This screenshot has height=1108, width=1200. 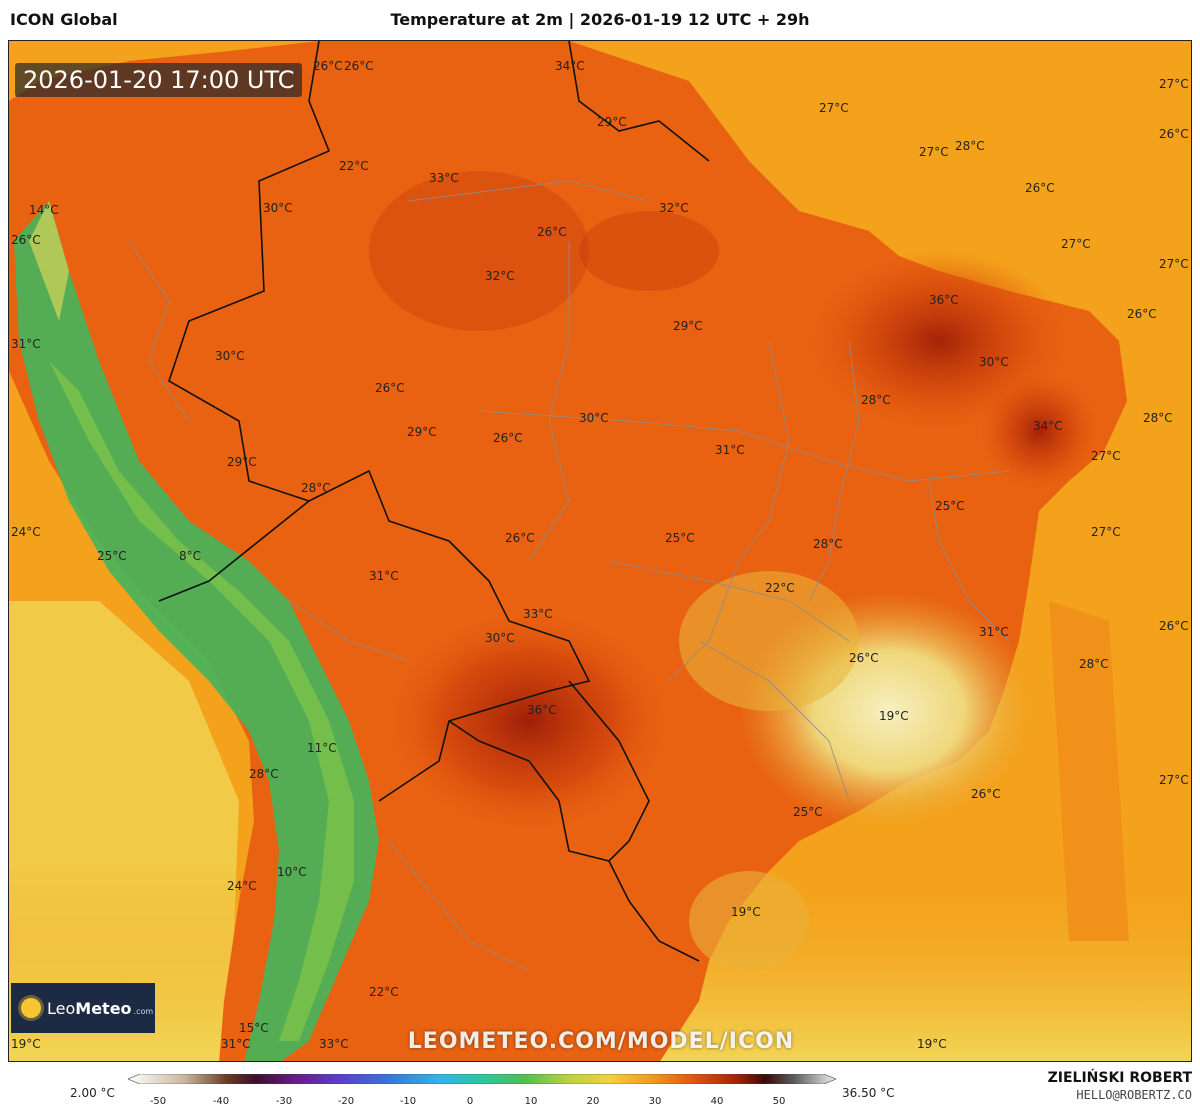 I want to click on contact-email: HELLO@ROBERTZ.CO, so click(x=1134, y=1095).